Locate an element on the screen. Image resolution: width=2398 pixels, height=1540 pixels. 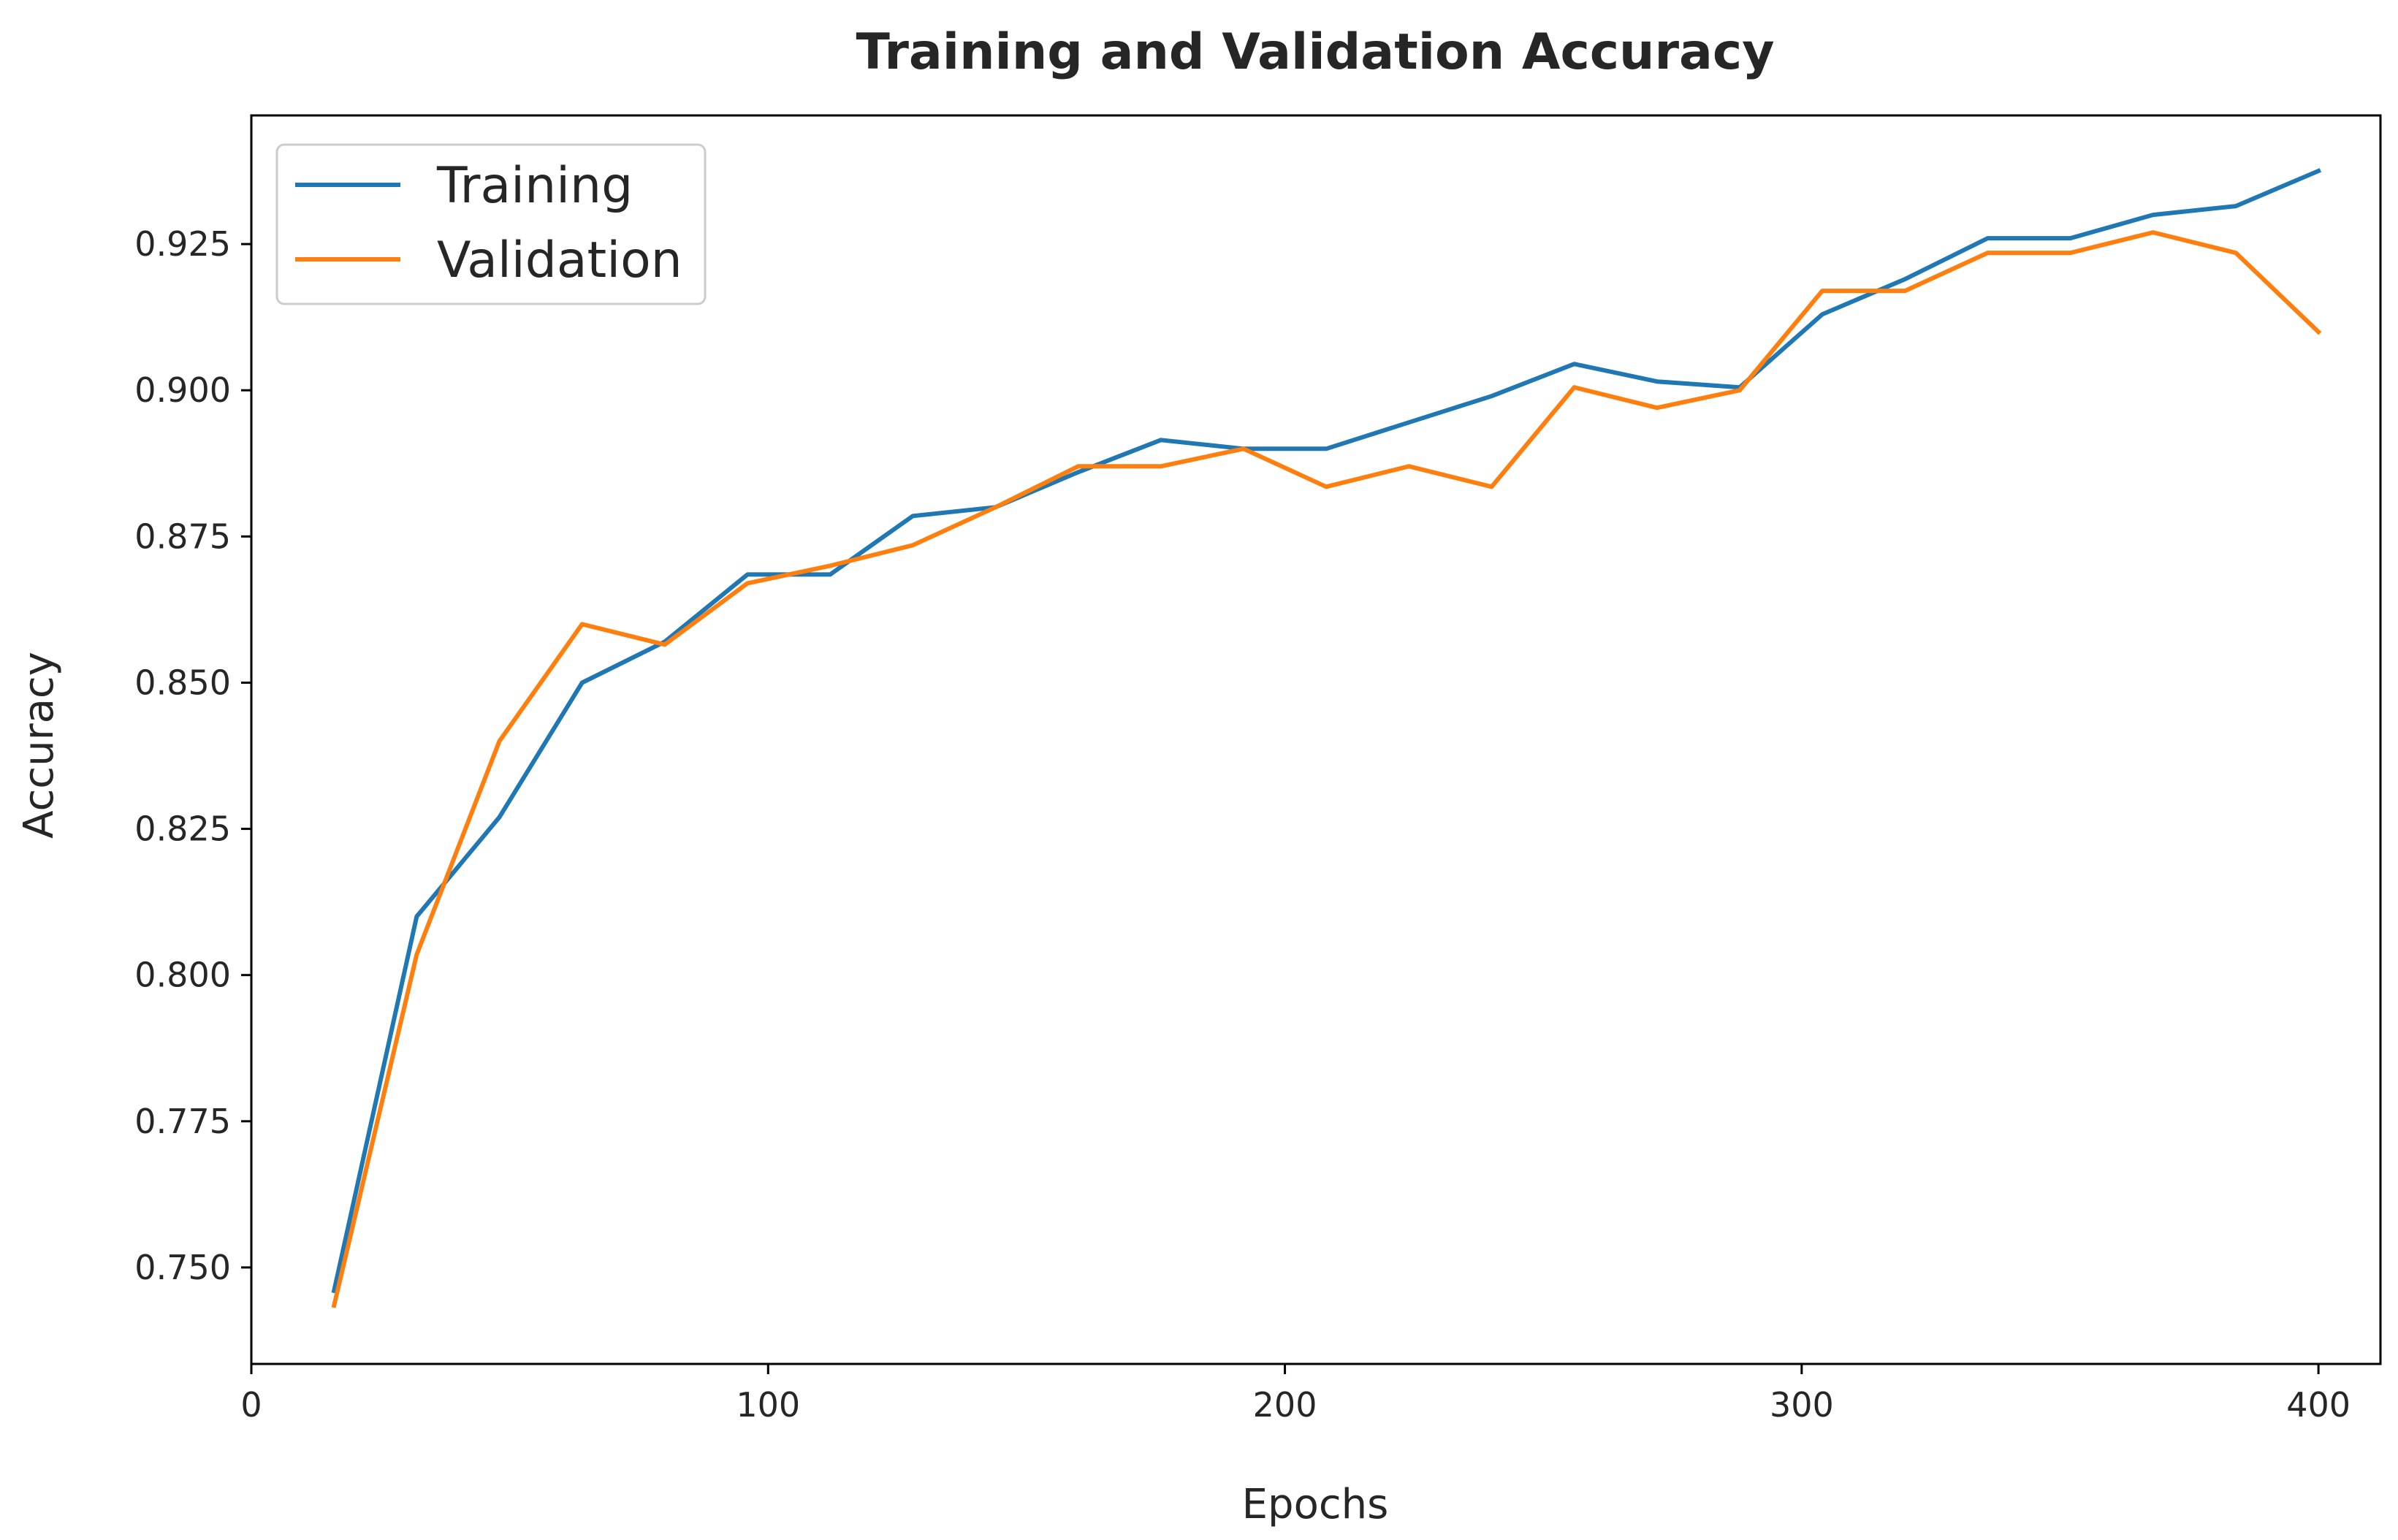
x-axis-label: Epochs is located at coordinates (1315, 1504).